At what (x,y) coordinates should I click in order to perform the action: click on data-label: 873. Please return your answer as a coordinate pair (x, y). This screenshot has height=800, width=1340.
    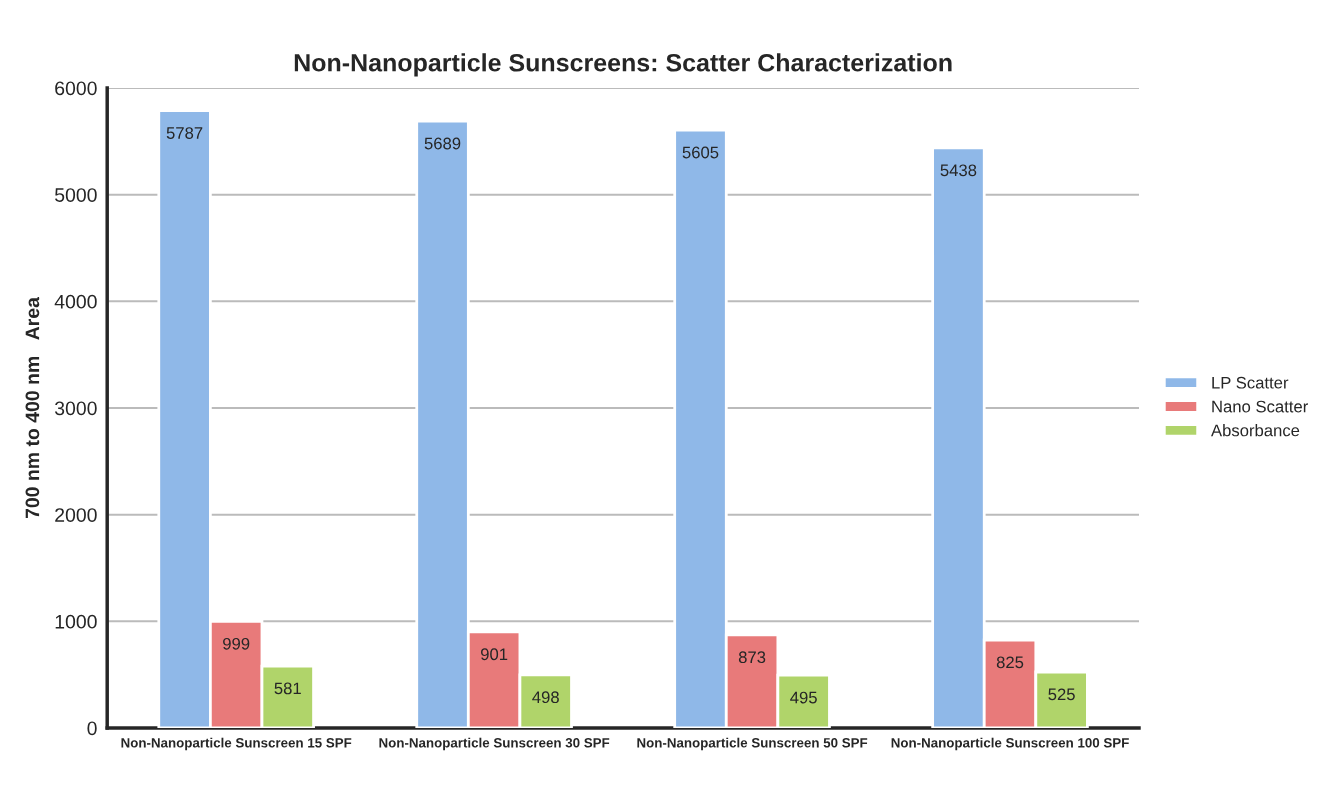
    Looking at the image, I should click on (752, 657).